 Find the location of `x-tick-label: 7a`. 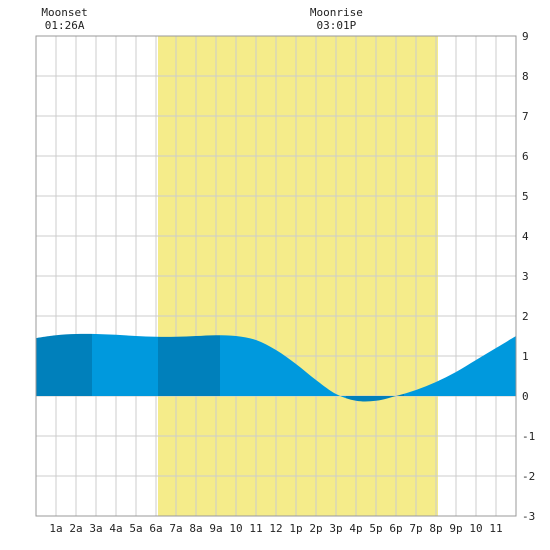

x-tick-label: 7a is located at coordinates (175, 528).